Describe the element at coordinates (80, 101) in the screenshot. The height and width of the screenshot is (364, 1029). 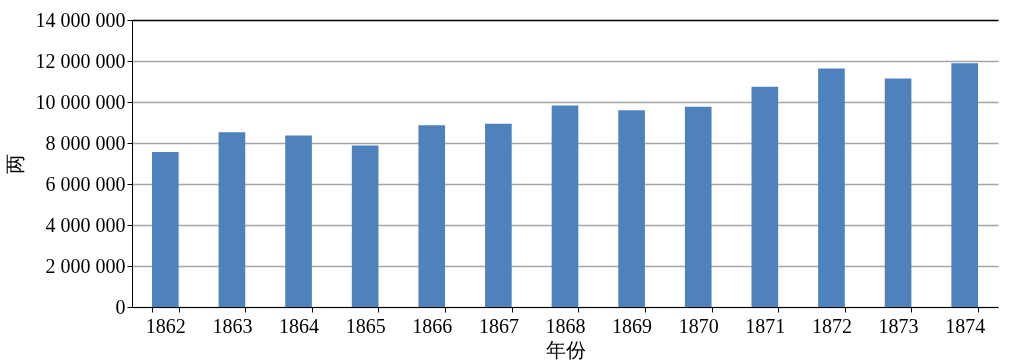
I see `y-tick-label: 10 000 000` at that location.